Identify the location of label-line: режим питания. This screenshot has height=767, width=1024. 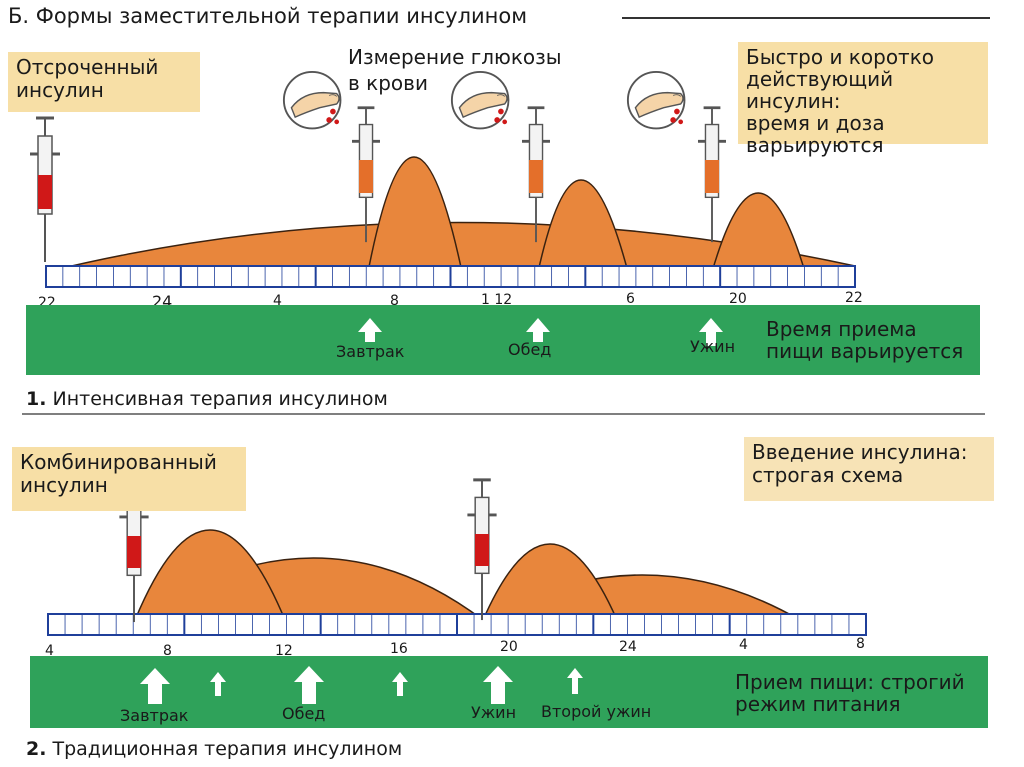
(818, 704).